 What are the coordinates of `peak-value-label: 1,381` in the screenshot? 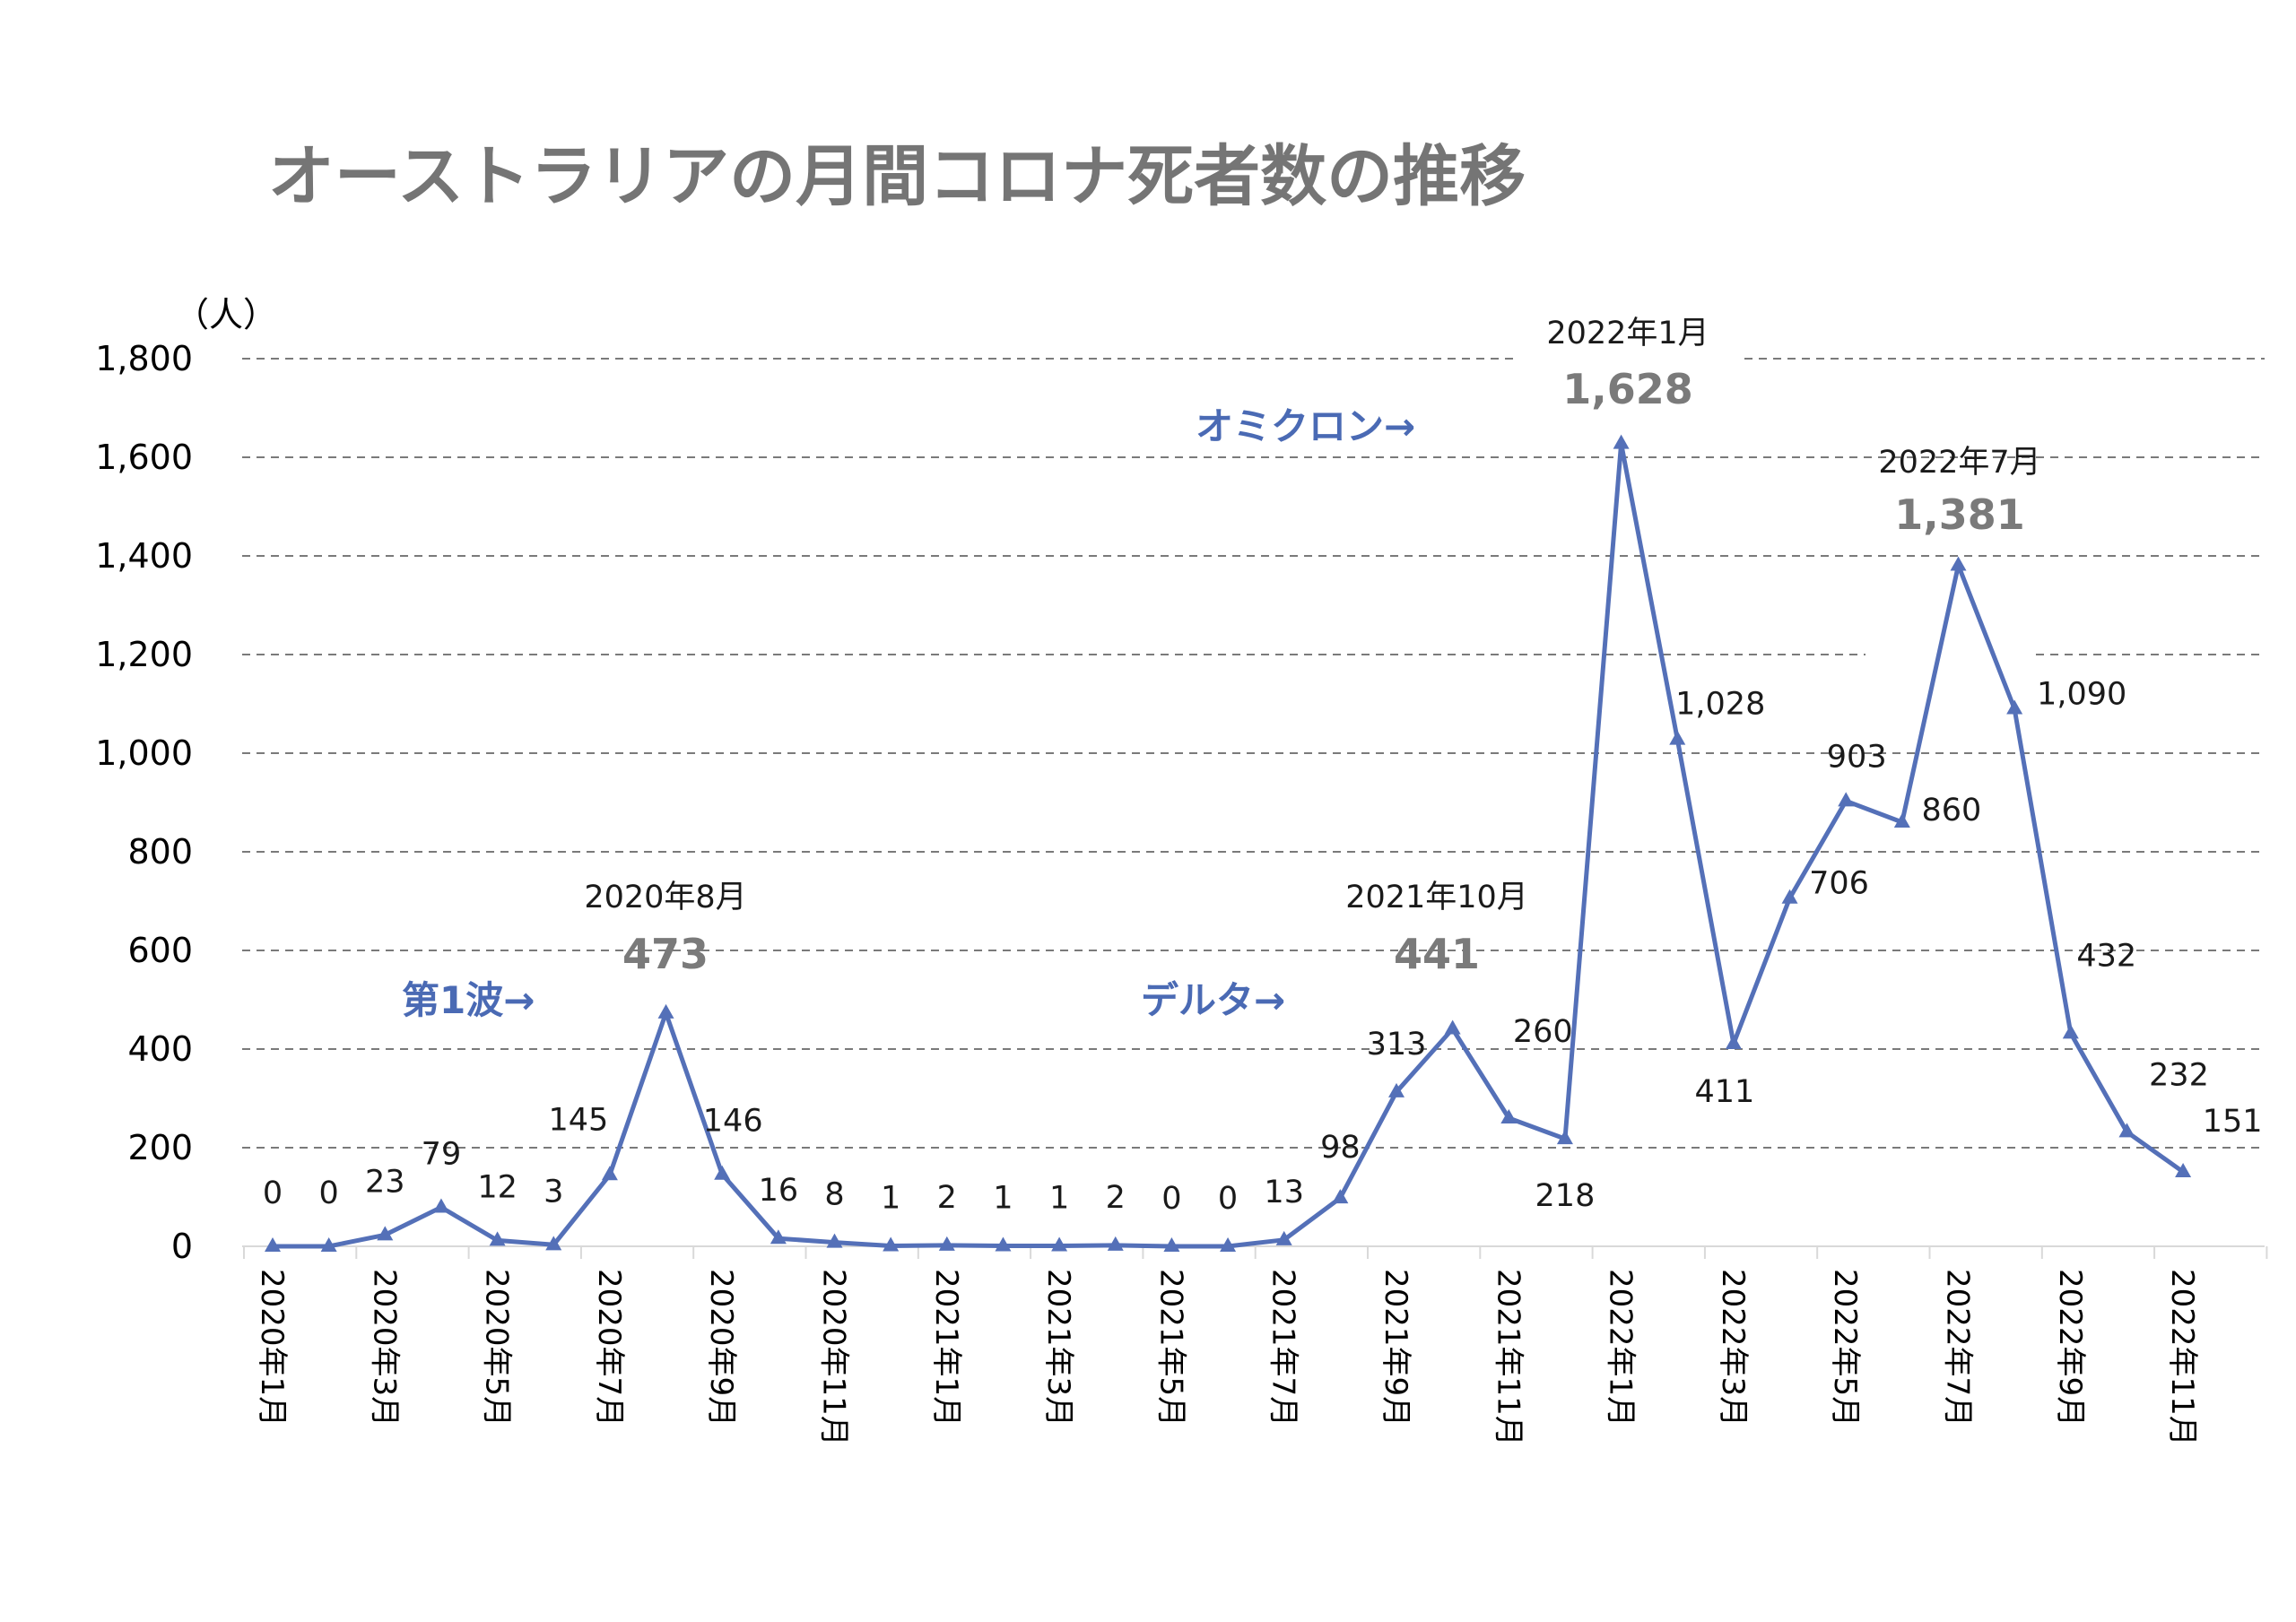 It's located at (1959, 514).